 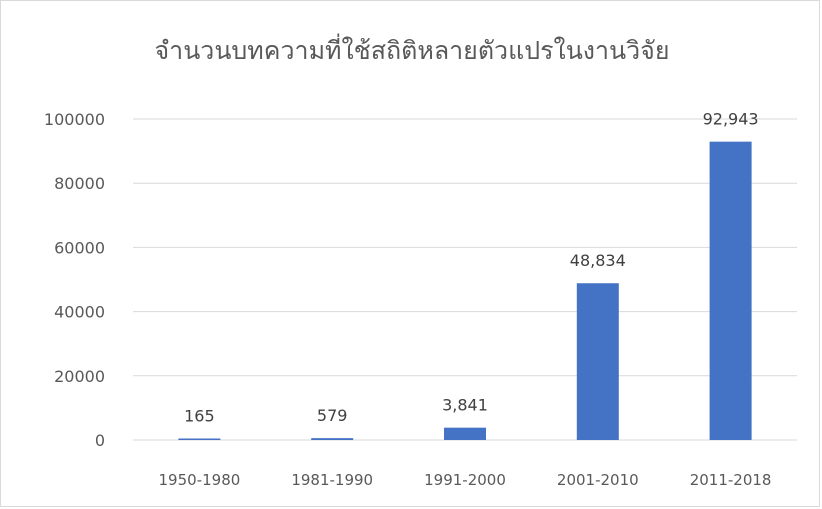 I want to click on x-tick-label: 1981-1990, so click(x=332, y=480).